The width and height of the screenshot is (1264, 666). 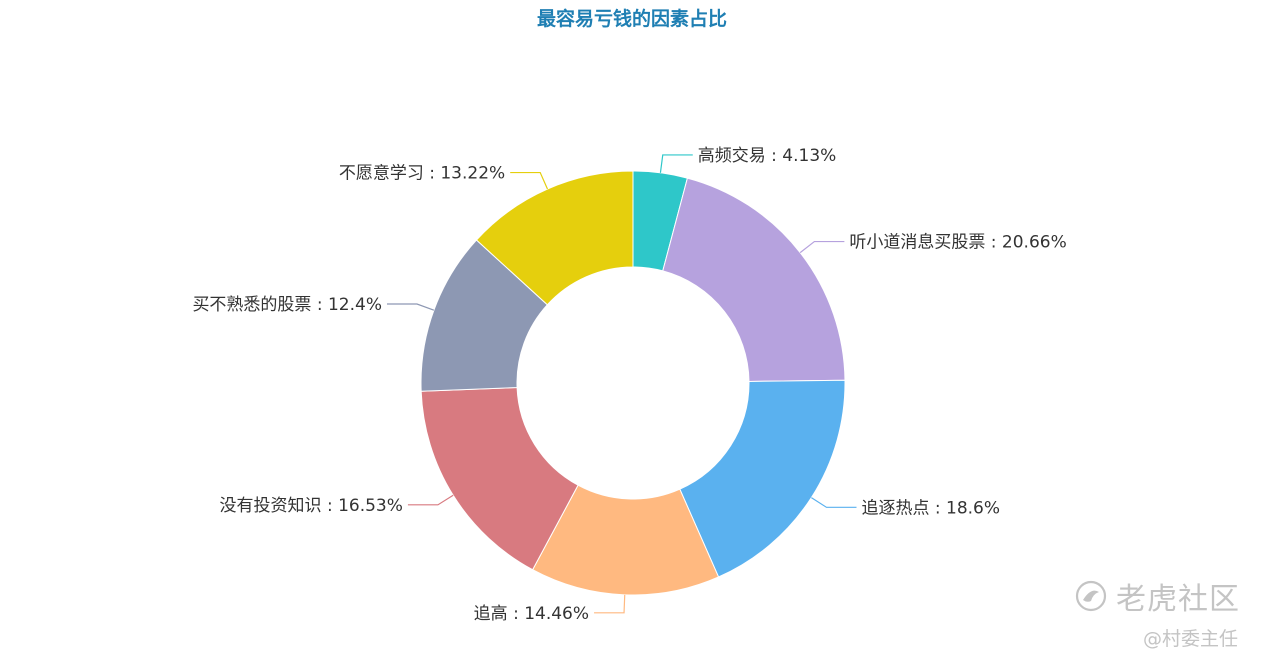 I want to click on slice-label-1: 听小道消息买股票 : 20.66%, so click(x=957, y=243).